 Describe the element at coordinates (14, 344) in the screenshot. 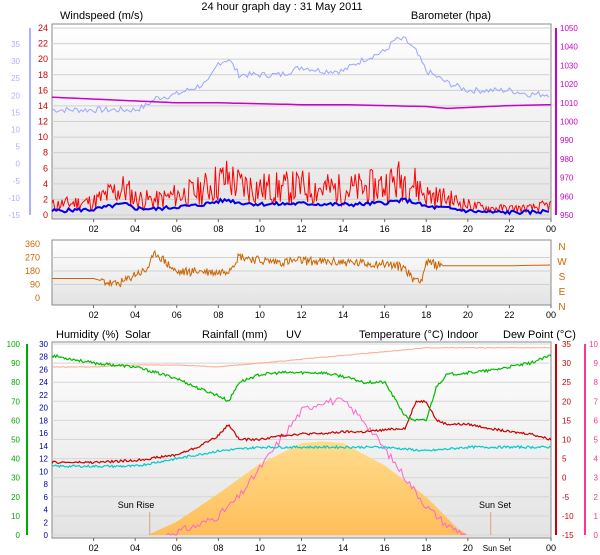

I see `humidity-tick-label: 100` at that location.